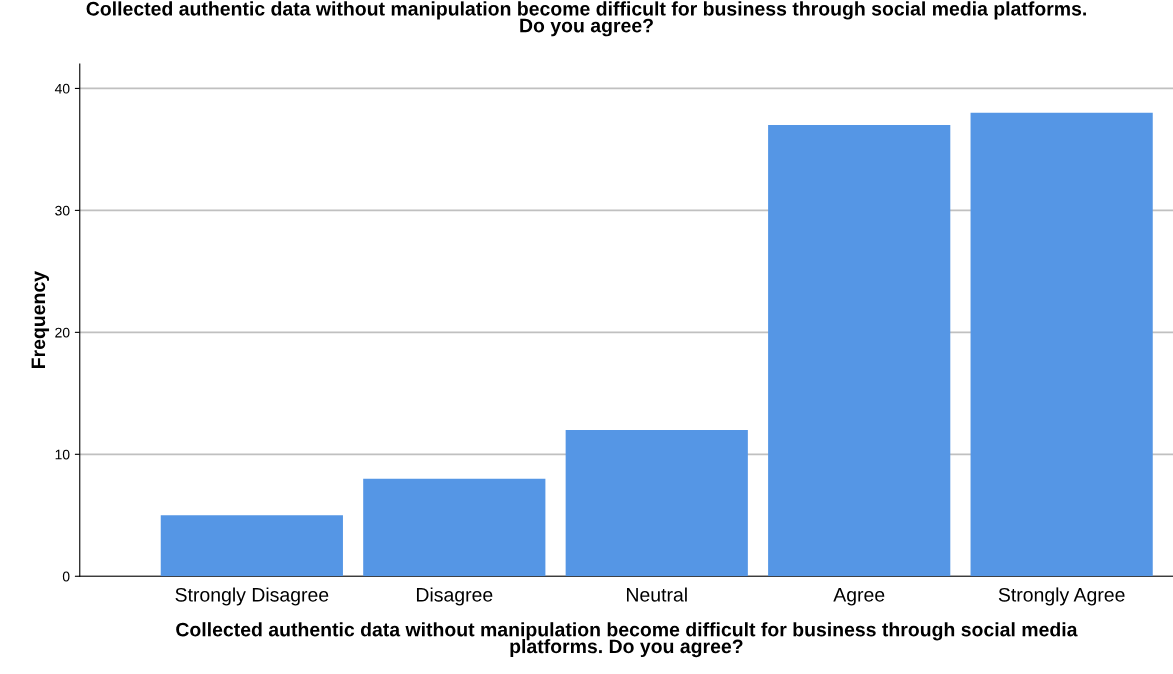 The width and height of the screenshot is (1173, 674). What do you see at coordinates (859, 597) in the screenshot?
I see `x-tick-label: Agree` at bounding box center [859, 597].